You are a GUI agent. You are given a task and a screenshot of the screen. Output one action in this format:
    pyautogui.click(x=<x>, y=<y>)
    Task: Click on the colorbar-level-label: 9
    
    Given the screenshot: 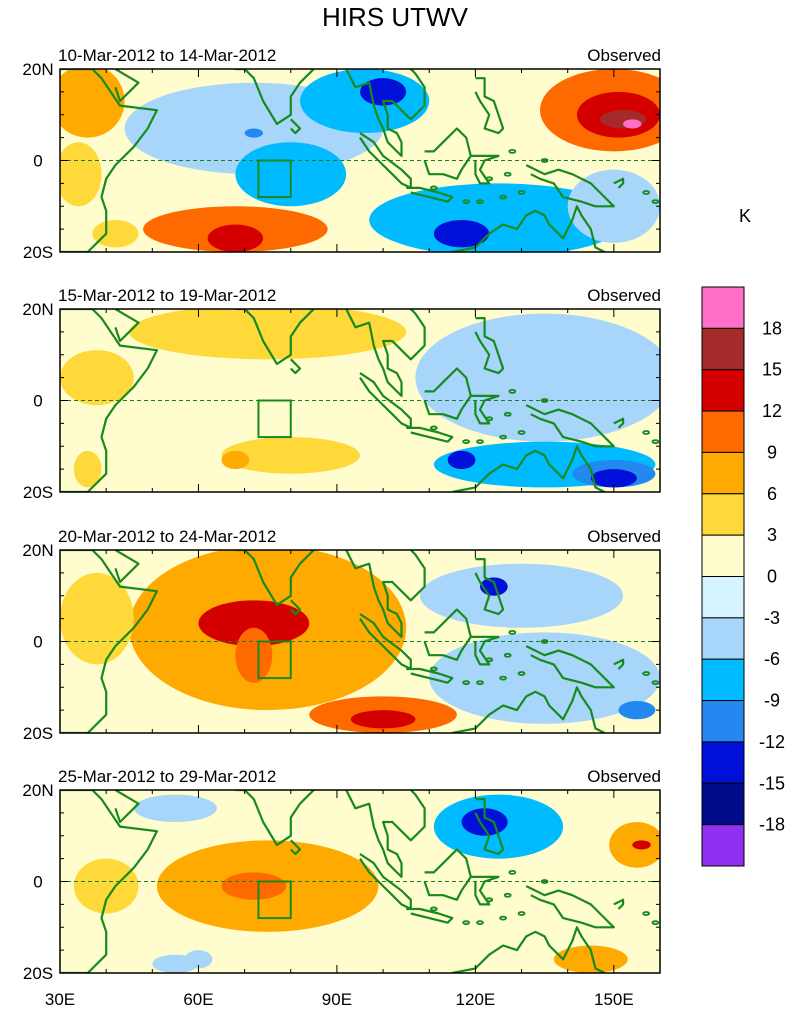 What is the action you would take?
    pyautogui.click(x=772, y=452)
    